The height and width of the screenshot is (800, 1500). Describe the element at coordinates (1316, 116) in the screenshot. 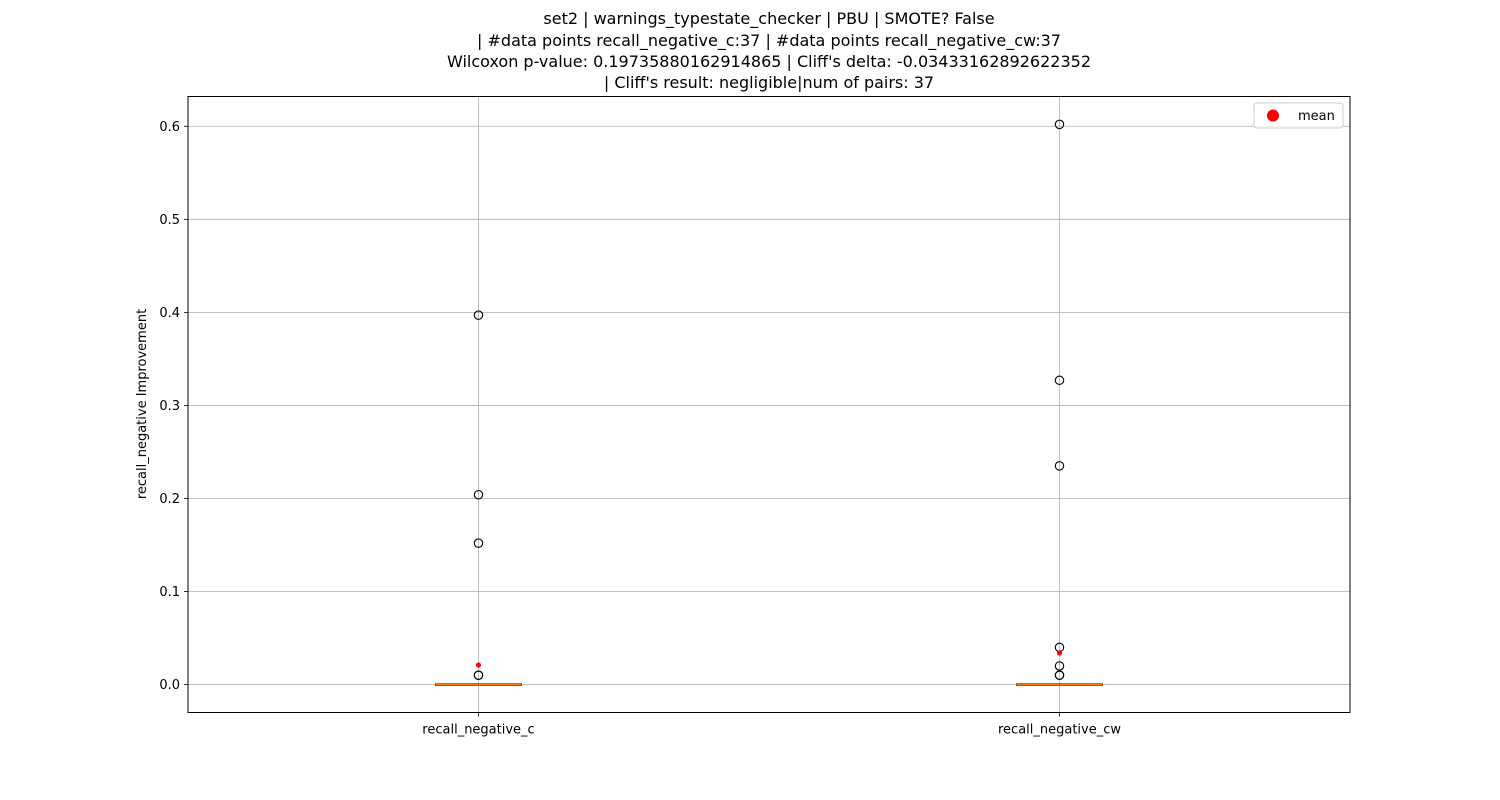

I see `legend-label-mean: mean` at that location.